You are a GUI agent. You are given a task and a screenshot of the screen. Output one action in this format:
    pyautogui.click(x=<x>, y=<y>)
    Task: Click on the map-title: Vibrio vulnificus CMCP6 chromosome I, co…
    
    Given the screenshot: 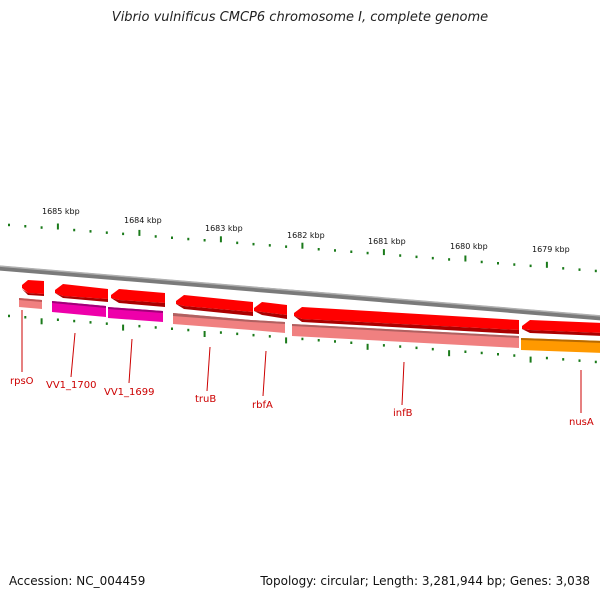 What is the action you would take?
    pyautogui.click(x=300, y=17)
    